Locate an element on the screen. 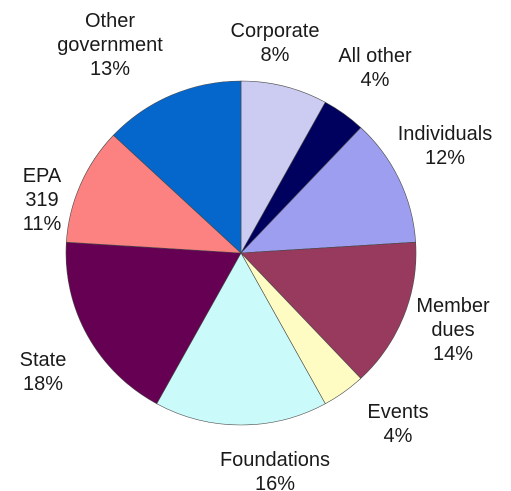 The image size is (511, 491). slice-label-member-dues: Member dues 14% is located at coordinates (453, 330).